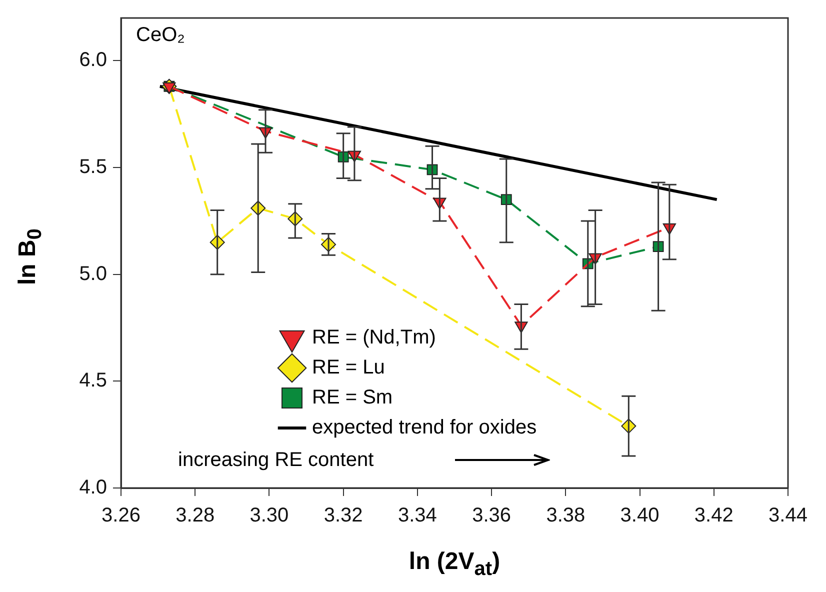 The width and height of the screenshot is (826, 592). Describe the element at coordinates (352, 397) in the screenshot. I see `legend-label: RE = Sm` at that location.